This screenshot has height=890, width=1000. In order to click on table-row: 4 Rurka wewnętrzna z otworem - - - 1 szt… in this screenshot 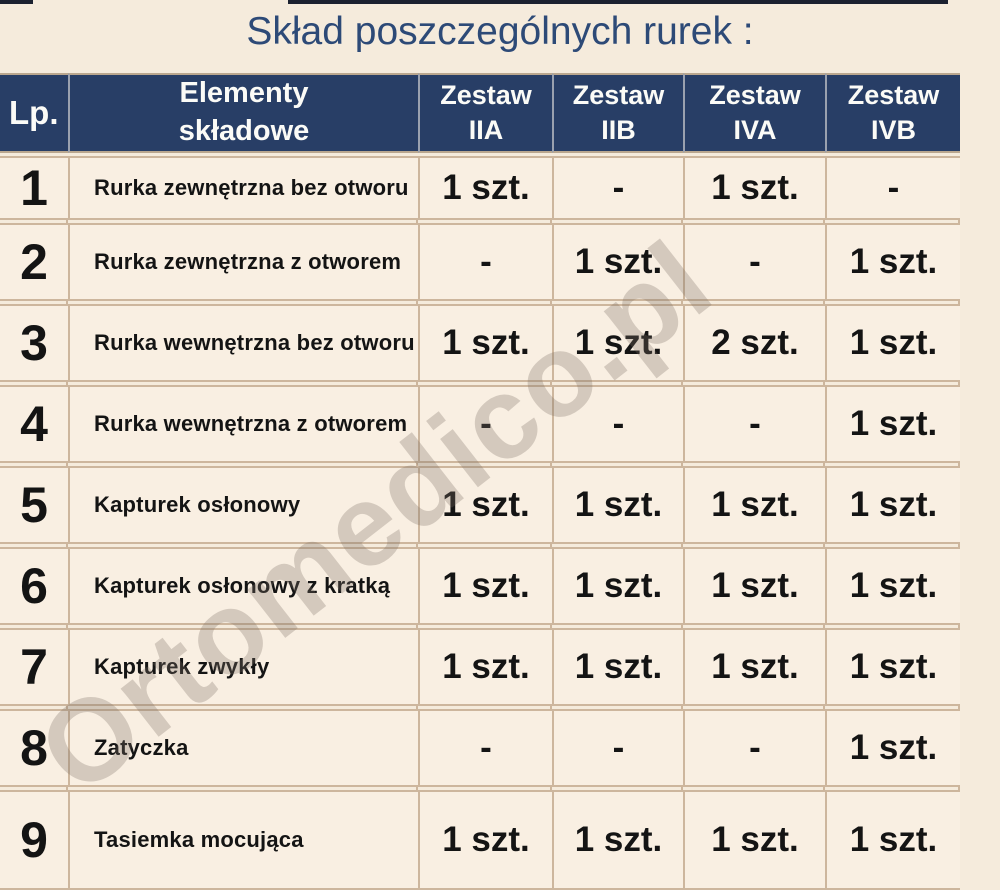, I will do `click(480, 424)`.